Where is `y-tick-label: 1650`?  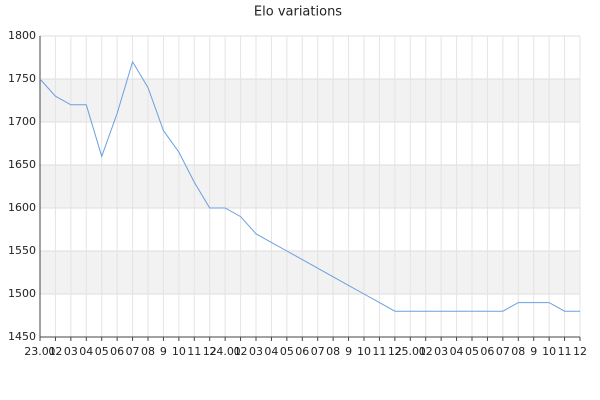 y-tick-label: 1650 is located at coordinates (22, 164).